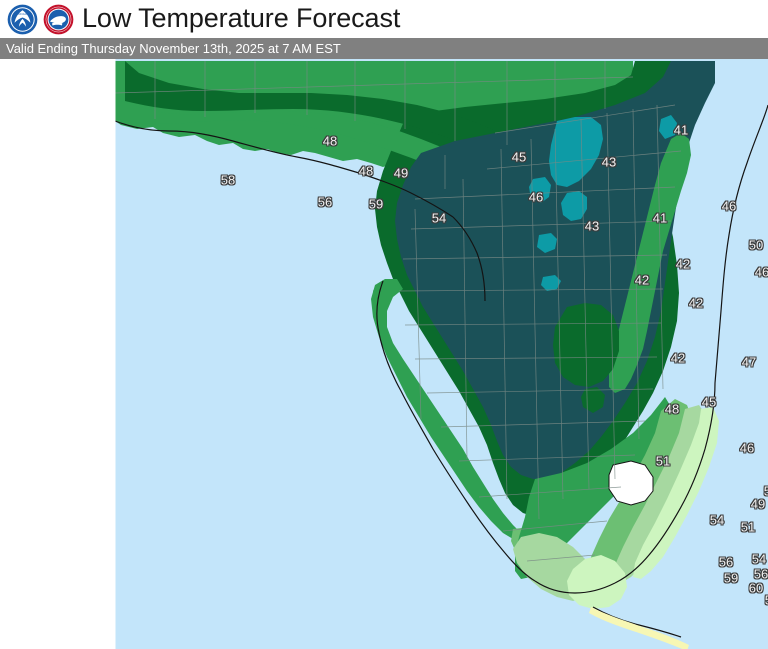  Describe the element at coordinates (639, 628) in the screenshot. I see `florida-keys` at that location.